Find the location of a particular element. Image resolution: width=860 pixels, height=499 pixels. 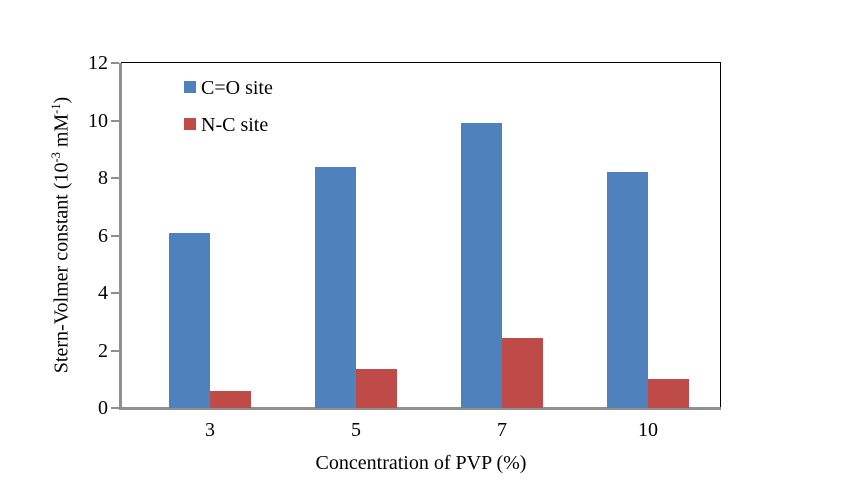

y-tick-label: 0 is located at coordinates (103, 408).